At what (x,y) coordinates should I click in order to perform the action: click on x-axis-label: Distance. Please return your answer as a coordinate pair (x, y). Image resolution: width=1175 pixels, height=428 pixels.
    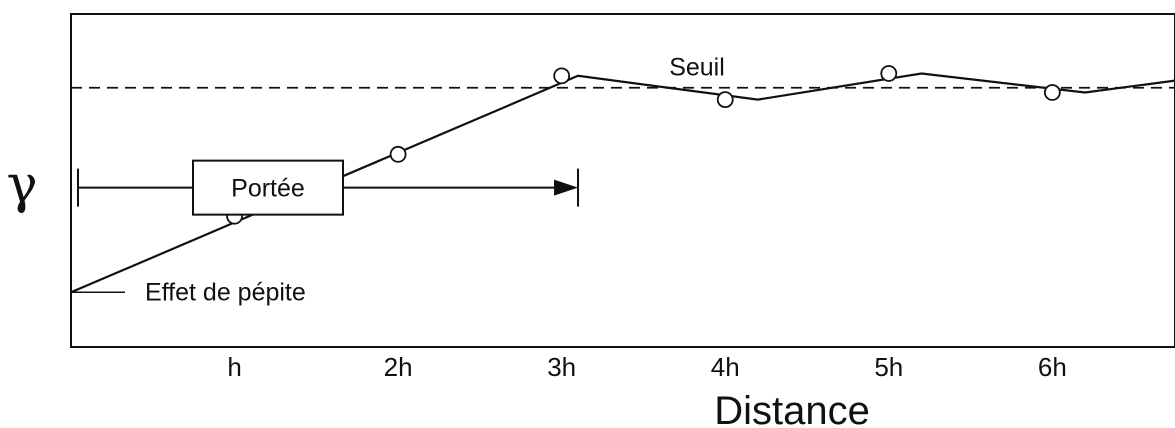
    Looking at the image, I should click on (792, 408).